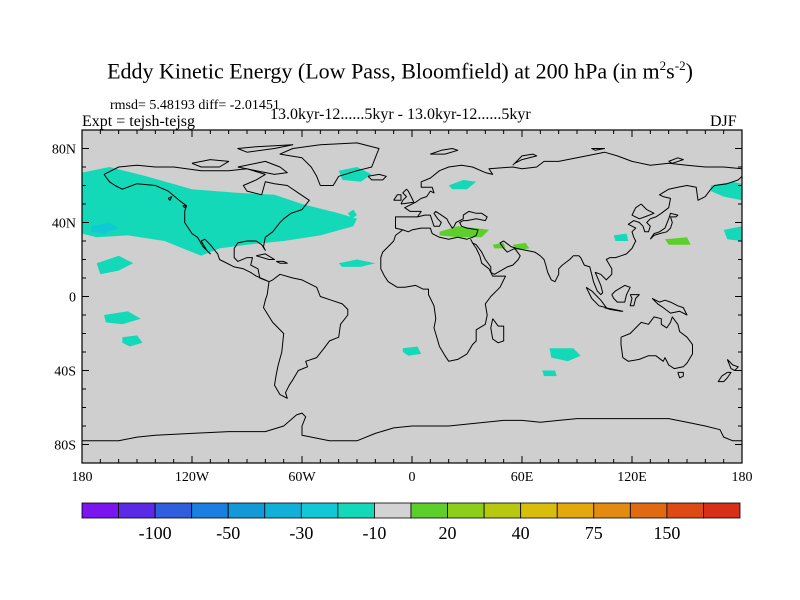 The width and height of the screenshot is (800, 600). I want to click on x-tick-label: 60E, so click(522, 477).